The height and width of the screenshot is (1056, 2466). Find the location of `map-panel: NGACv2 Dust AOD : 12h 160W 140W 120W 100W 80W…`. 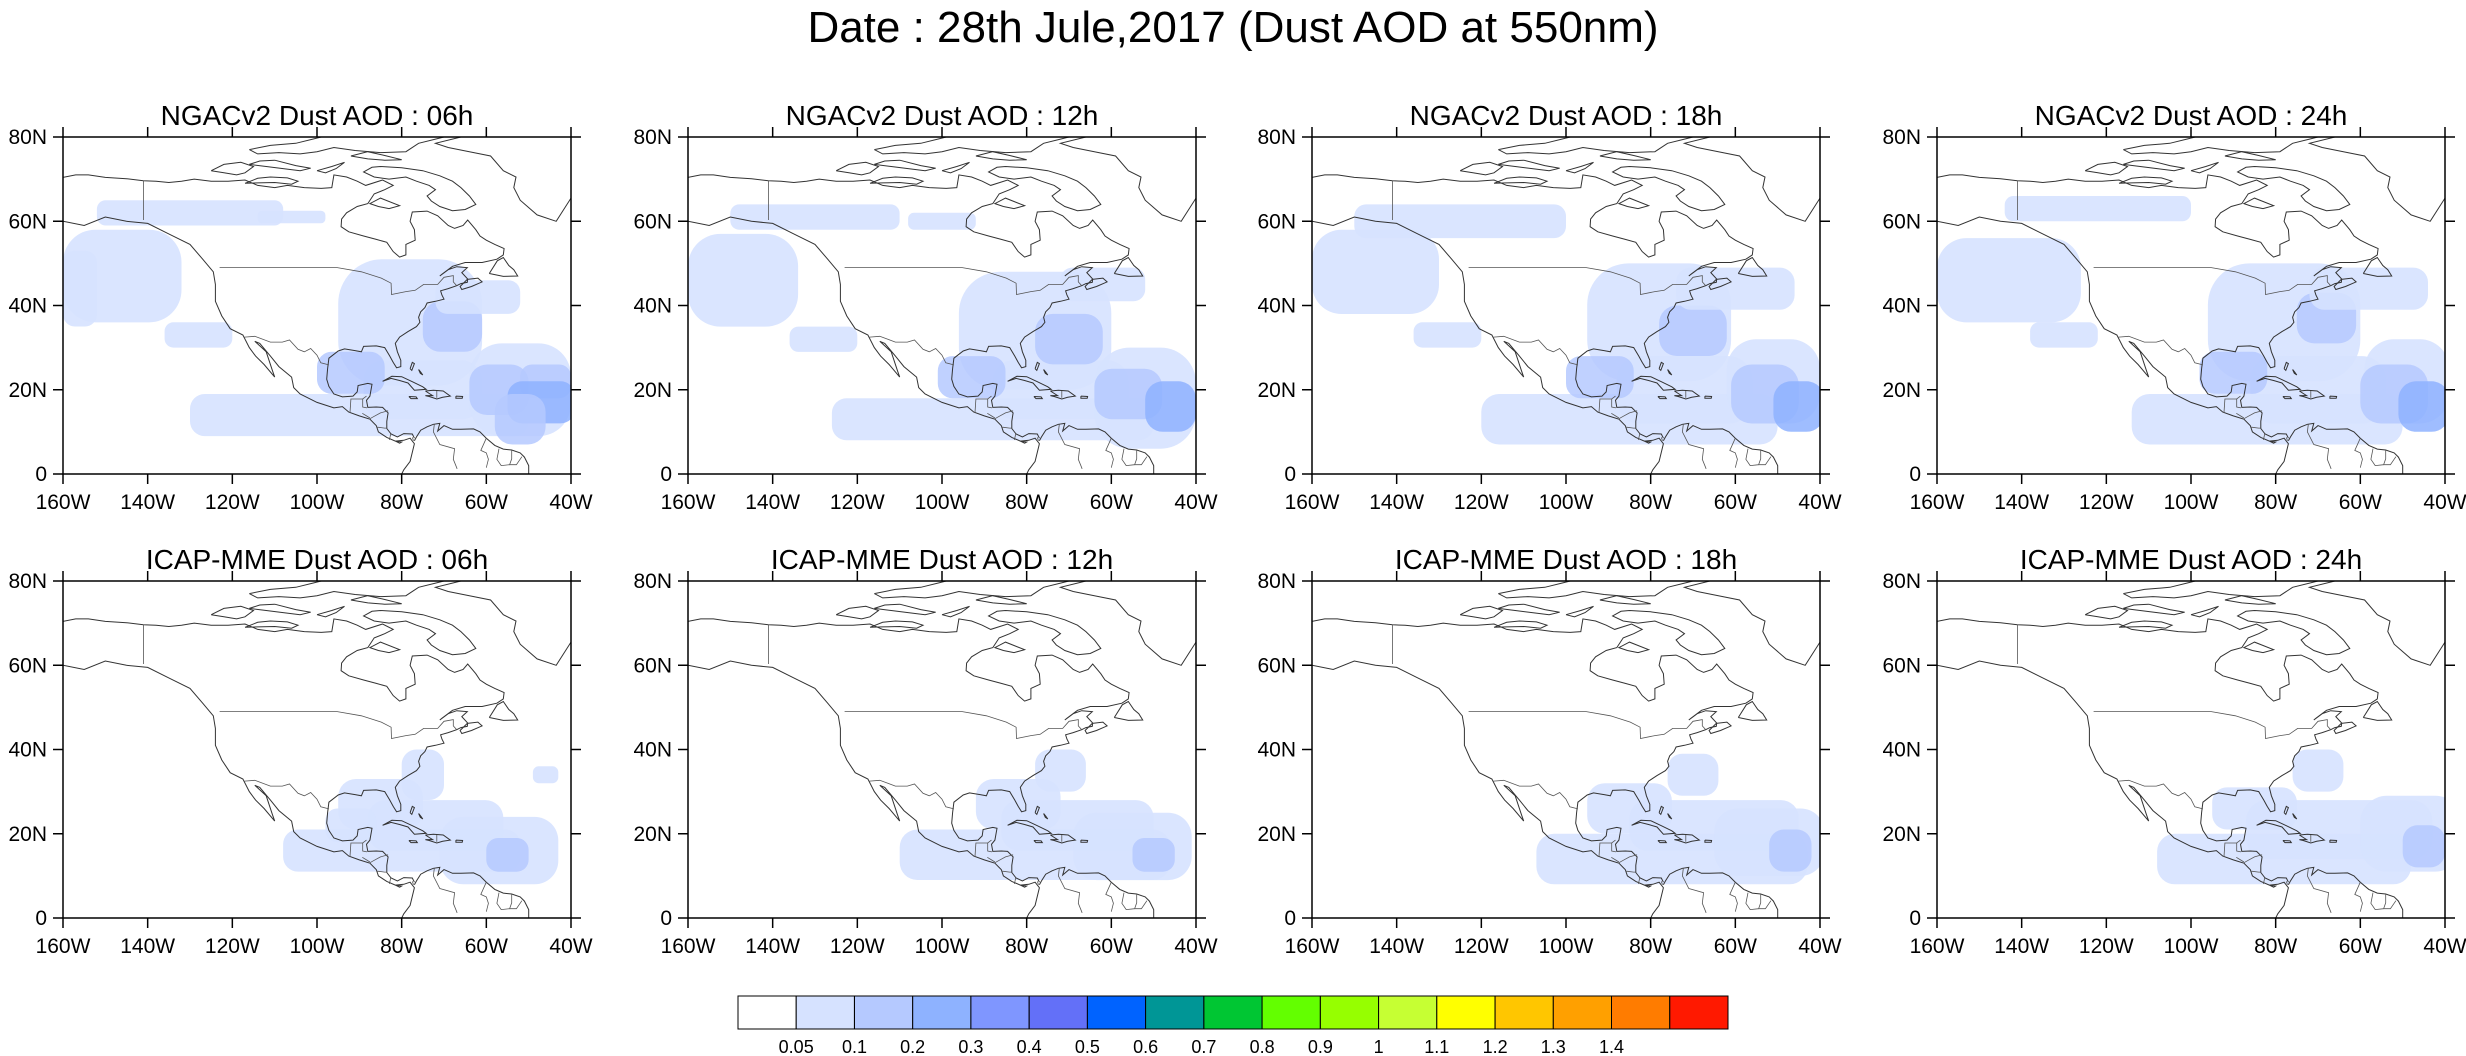

map-panel: NGACv2 Dust AOD : 12h 160W 140W 120W 100W 80W… is located at coordinates (925, 307).